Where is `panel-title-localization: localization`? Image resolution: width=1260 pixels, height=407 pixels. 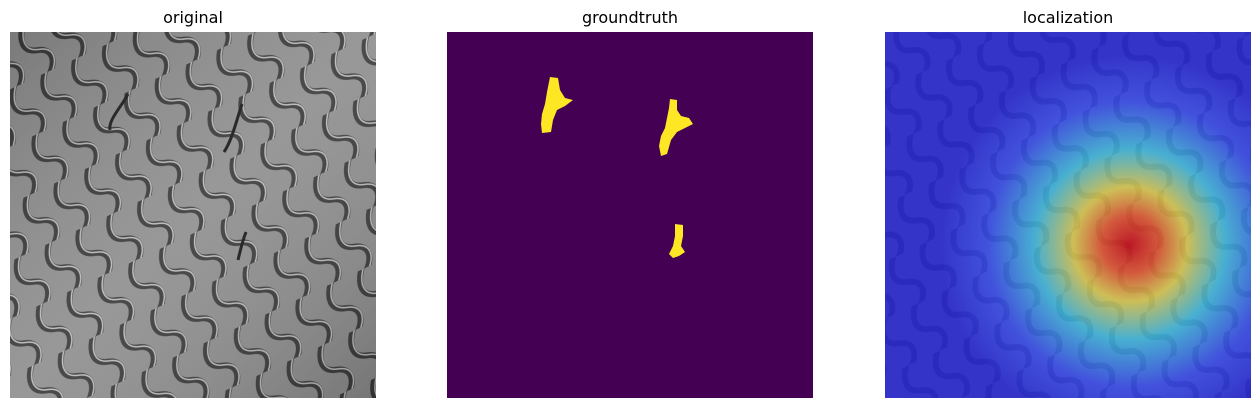 panel-title-localization: localization is located at coordinates (1068, 17).